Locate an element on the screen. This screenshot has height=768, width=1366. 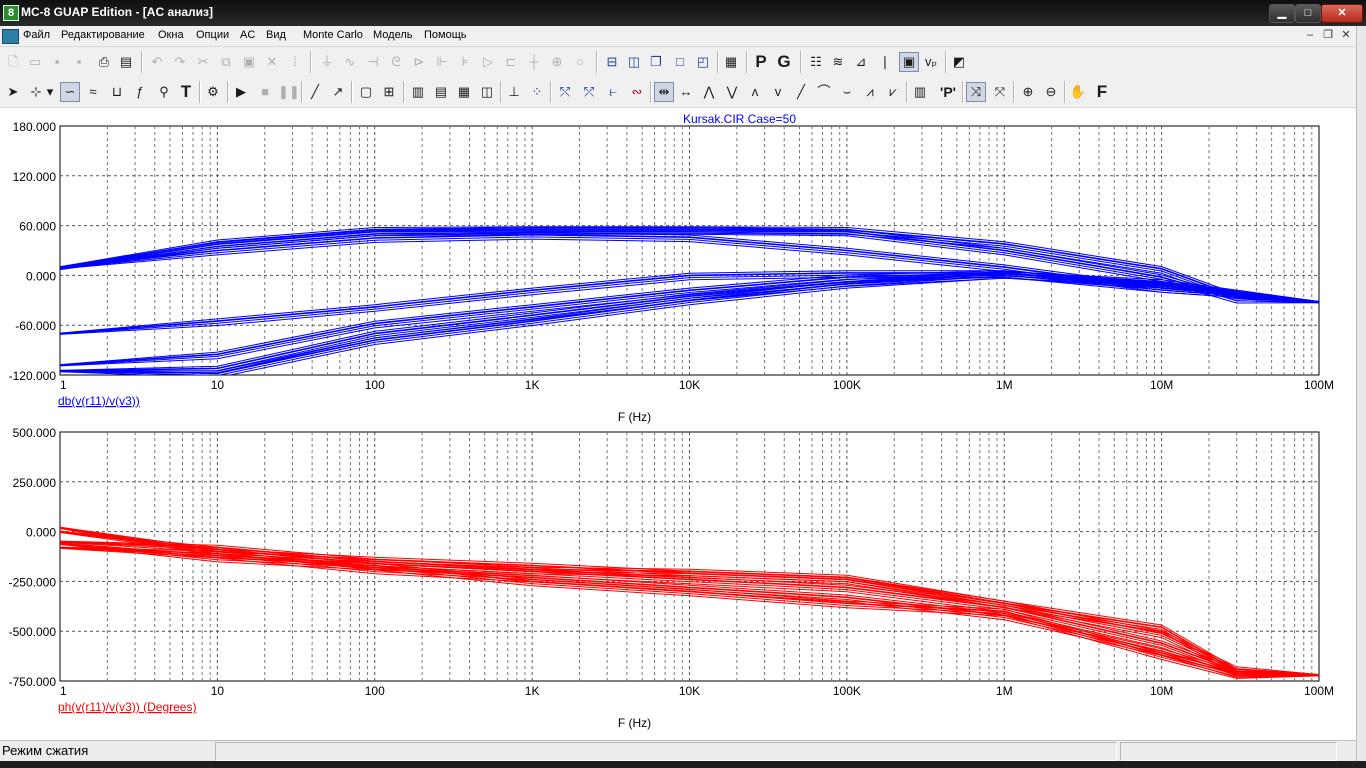
high-icon: ʌ is located at coordinates (755, 91).